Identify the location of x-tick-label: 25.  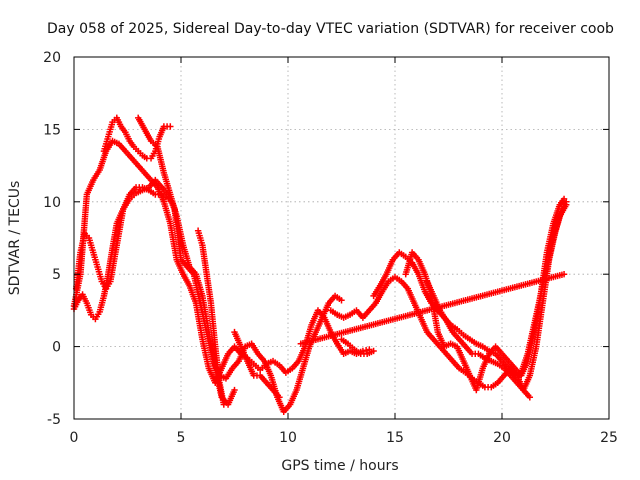
(609, 438).